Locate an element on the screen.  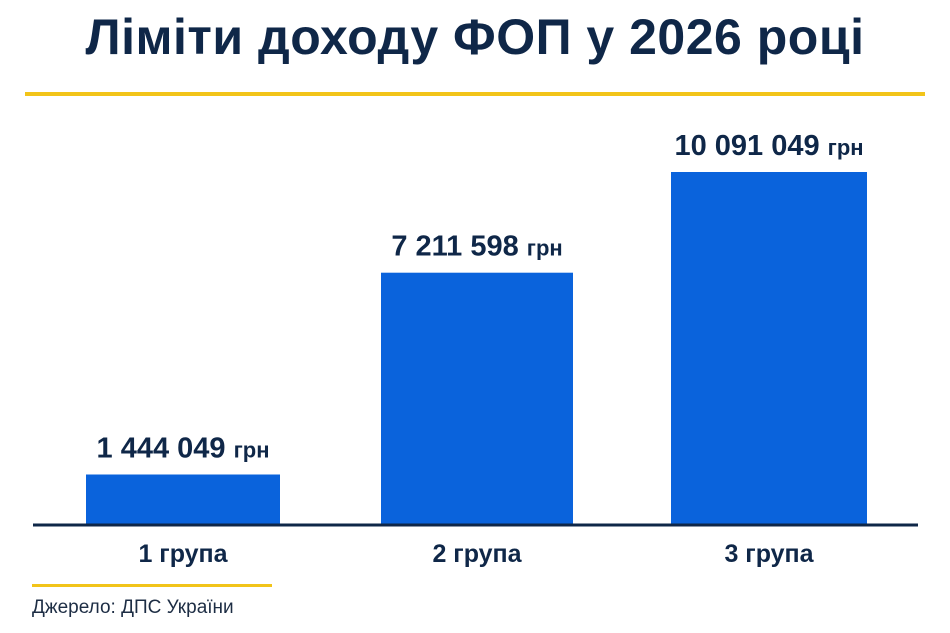
value-label-3: 10 091 049 грн is located at coordinates (768, 146).